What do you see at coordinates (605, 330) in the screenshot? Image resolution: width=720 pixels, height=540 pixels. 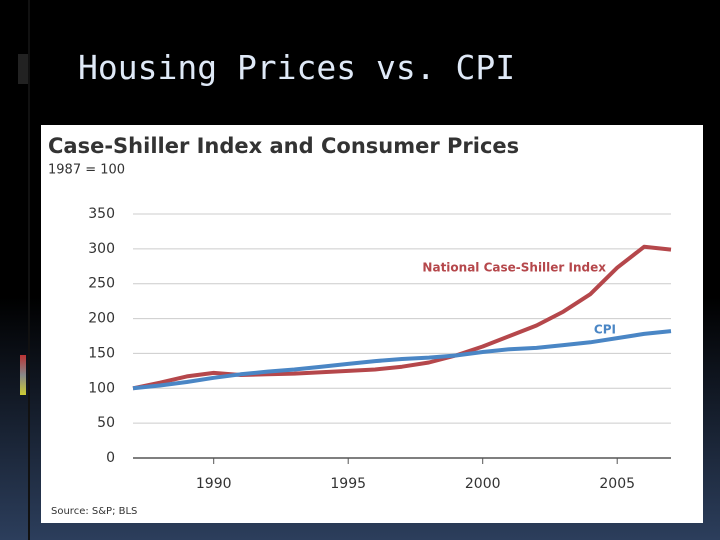 I see `series-label: CPI` at bounding box center [605, 330].